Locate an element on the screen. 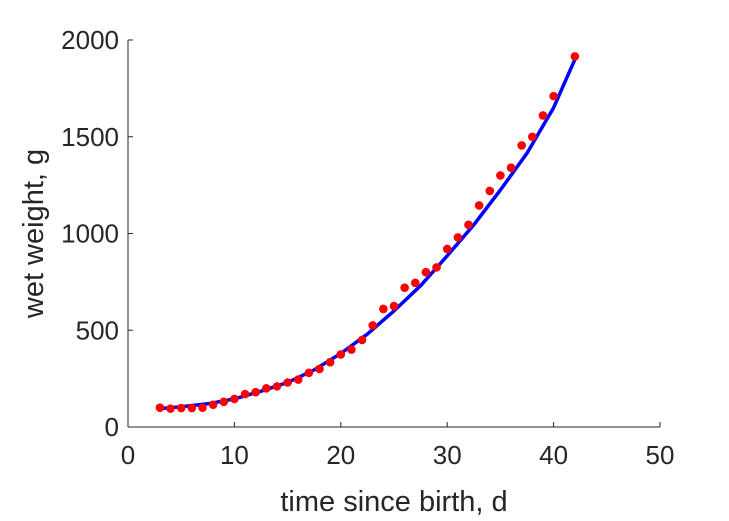  x-tick-label: 40 is located at coordinates (553, 455).